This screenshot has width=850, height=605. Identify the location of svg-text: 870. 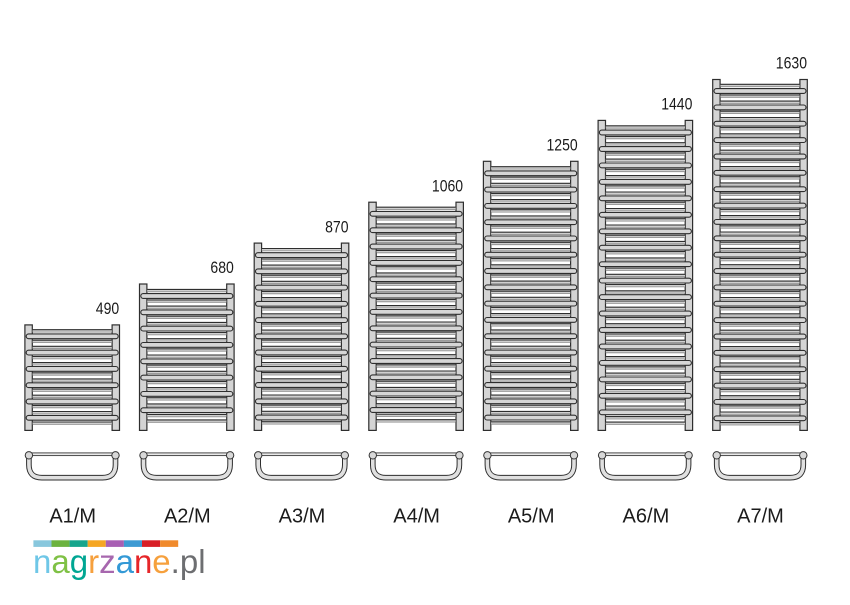
(336, 226).